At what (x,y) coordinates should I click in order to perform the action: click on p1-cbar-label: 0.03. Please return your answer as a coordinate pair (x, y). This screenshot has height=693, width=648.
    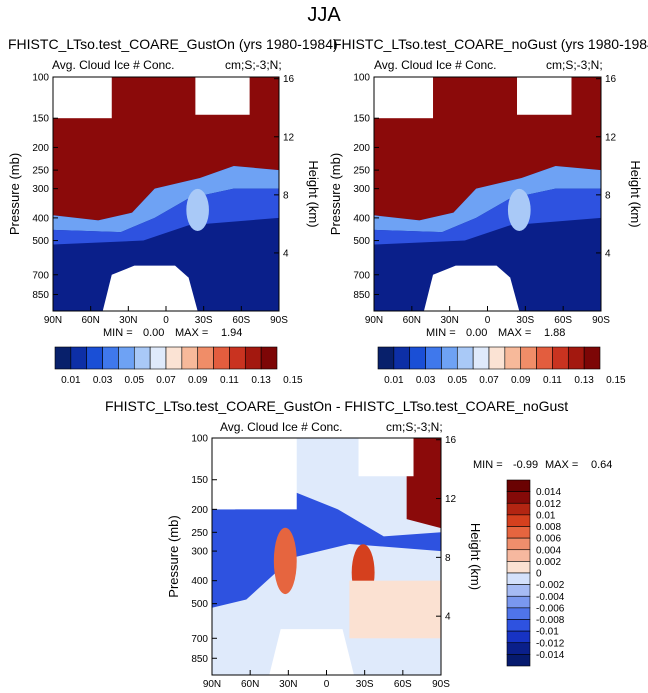
    Looking at the image, I should click on (103, 380).